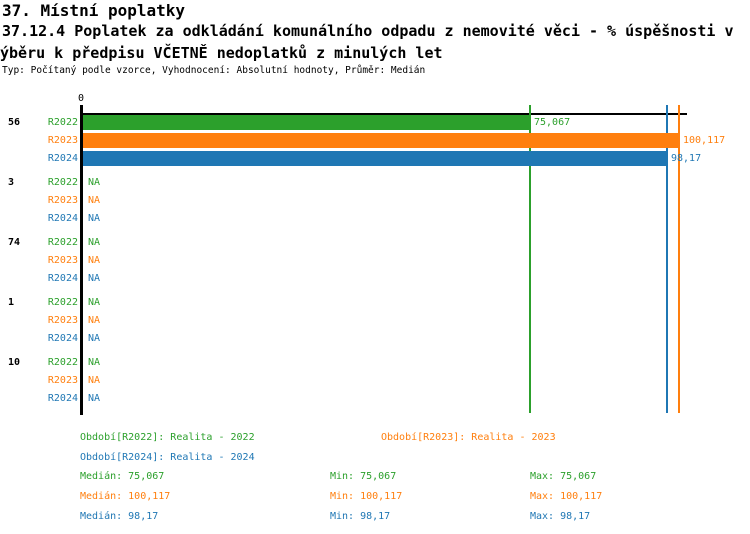 The width and height of the screenshot is (750, 534). Describe the element at coordinates (383, 114) in the screenshot. I see `x-axis-baseline` at that location.